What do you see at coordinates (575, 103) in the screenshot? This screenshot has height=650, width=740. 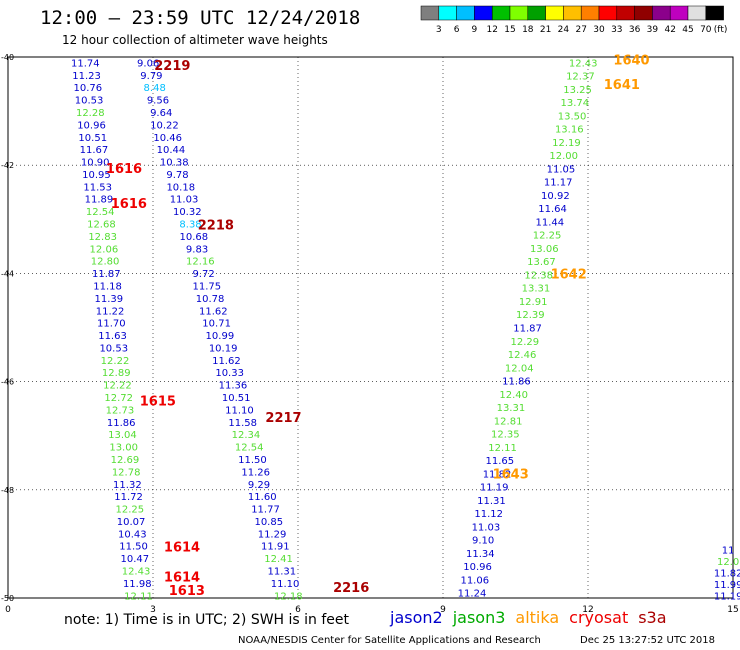 I see `wave-height-value: 13.74` at bounding box center [575, 103].